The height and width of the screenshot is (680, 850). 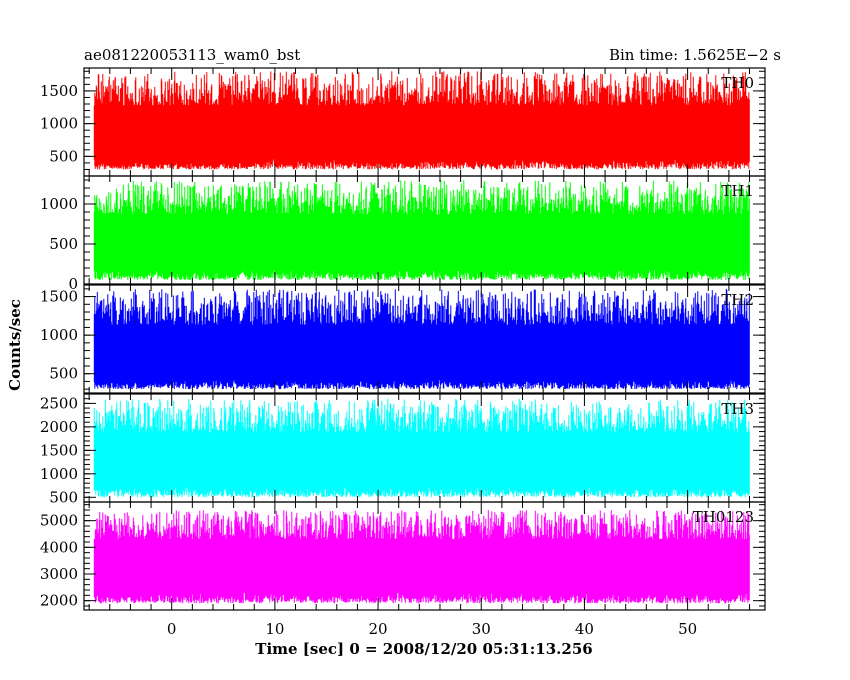 What do you see at coordinates (172, 629) in the screenshot?
I see `x-tick-label: 0` at bounding box center [172, 629].